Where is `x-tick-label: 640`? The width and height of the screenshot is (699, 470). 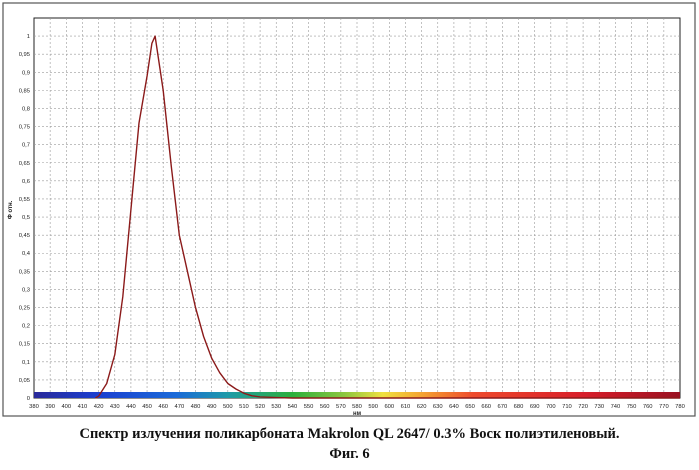 x-tick-label: 640 is located at coordinates (454, 407).